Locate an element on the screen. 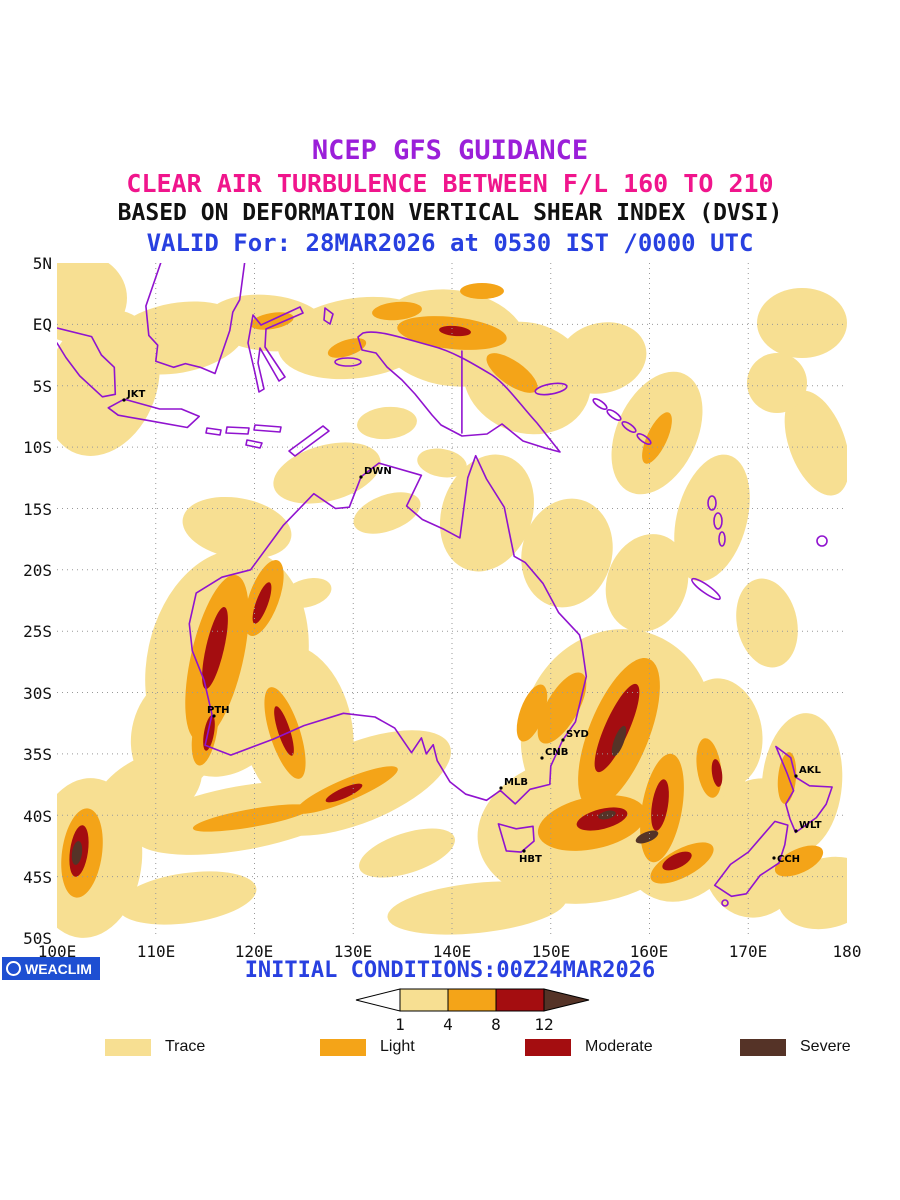 Image resolution: width=900 pixels, height=1200 pixels. city-label-dwn: DWN is located at coordinates (378, 471).